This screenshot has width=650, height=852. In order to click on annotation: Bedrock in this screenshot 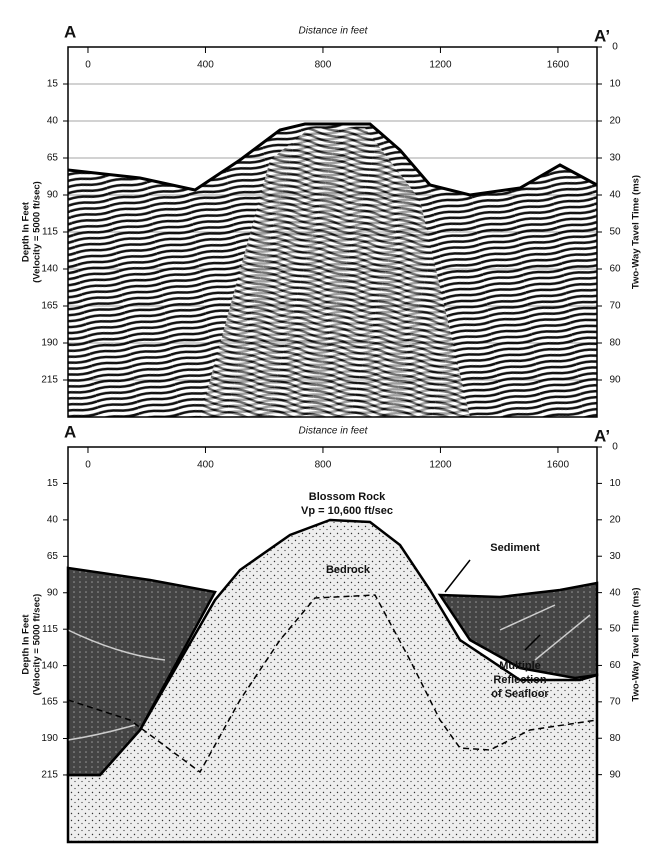, I will do `click(348, 570)`.